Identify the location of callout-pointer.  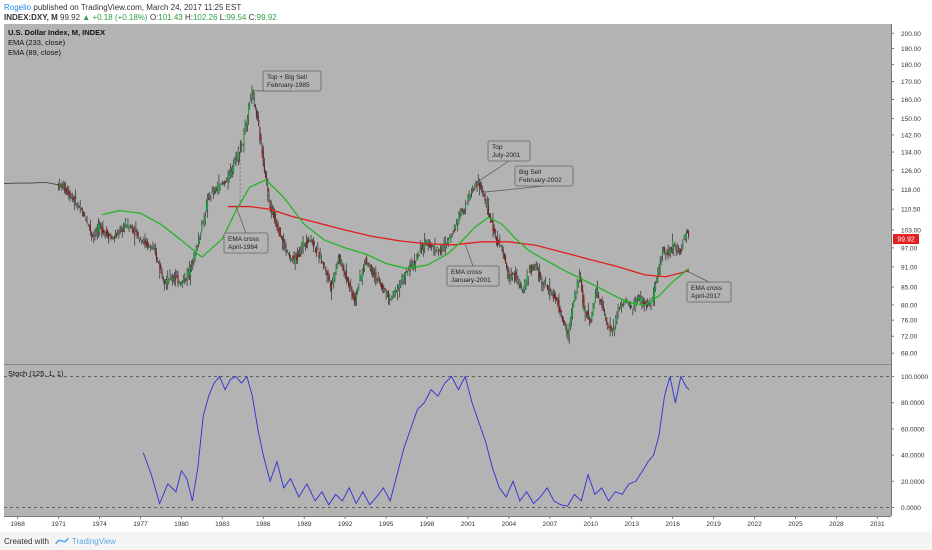
(241, 220).